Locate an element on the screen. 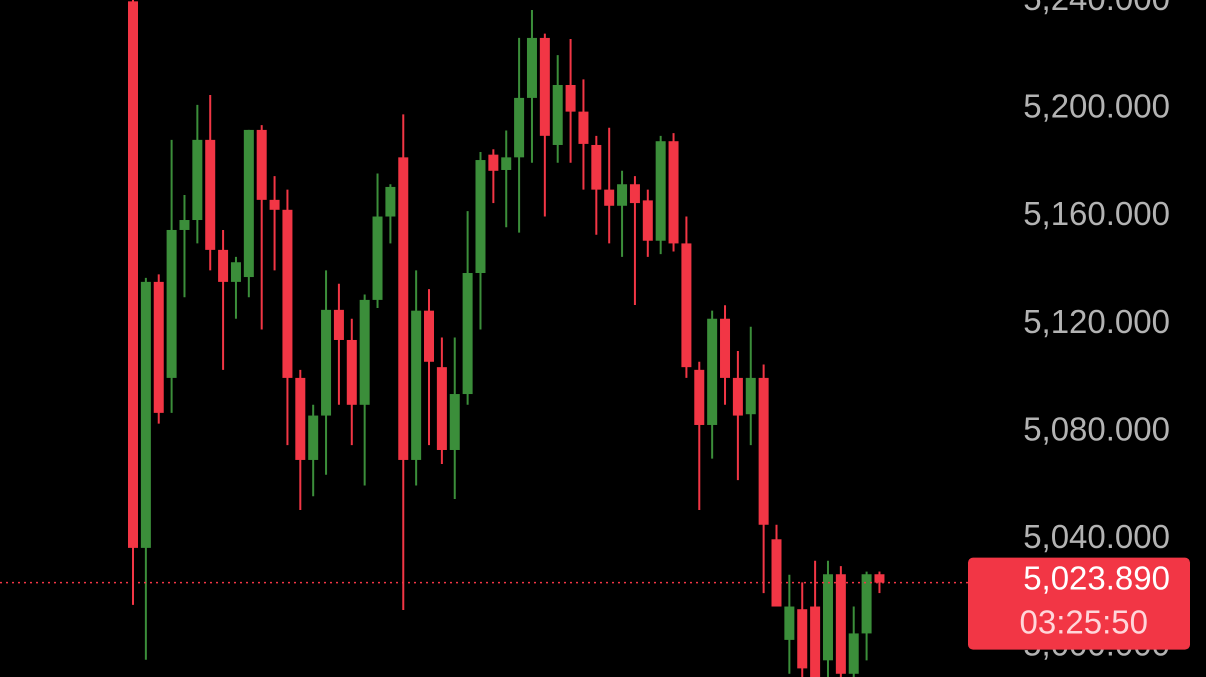 This screenshot has width=1206, height=677. last-price-label: 5,023.890 is located at coordinates (1096, 577).